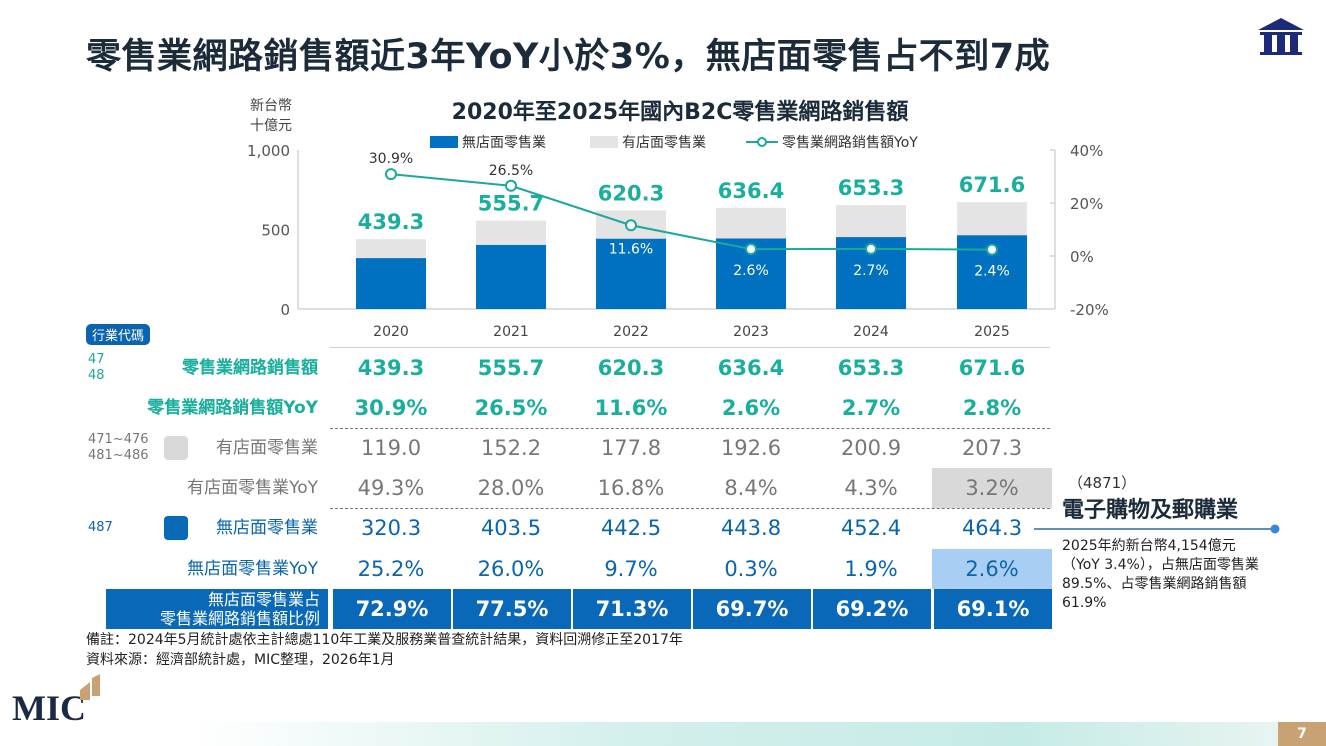 The image size is (1326, 746). Describe the element at coordinates (762, 142) in the screenshot. I see `legend-line-marker-icon` at that location.